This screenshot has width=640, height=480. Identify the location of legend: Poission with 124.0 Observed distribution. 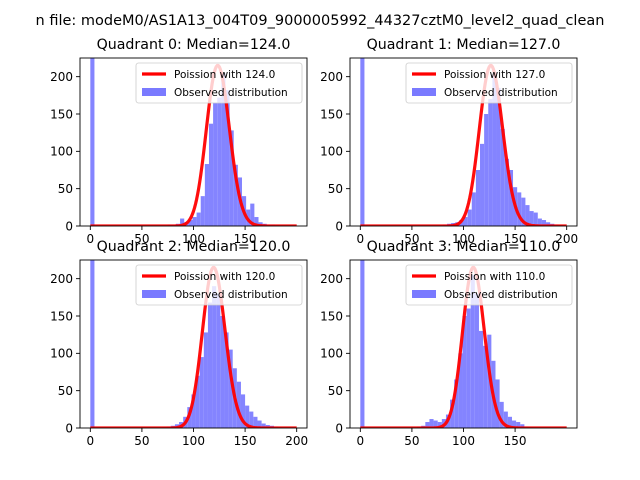
(219, 83).